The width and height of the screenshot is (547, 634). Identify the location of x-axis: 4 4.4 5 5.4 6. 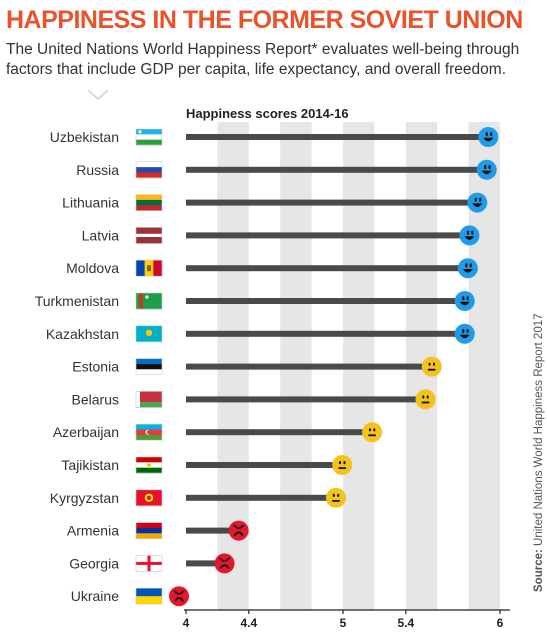
(346, 619).